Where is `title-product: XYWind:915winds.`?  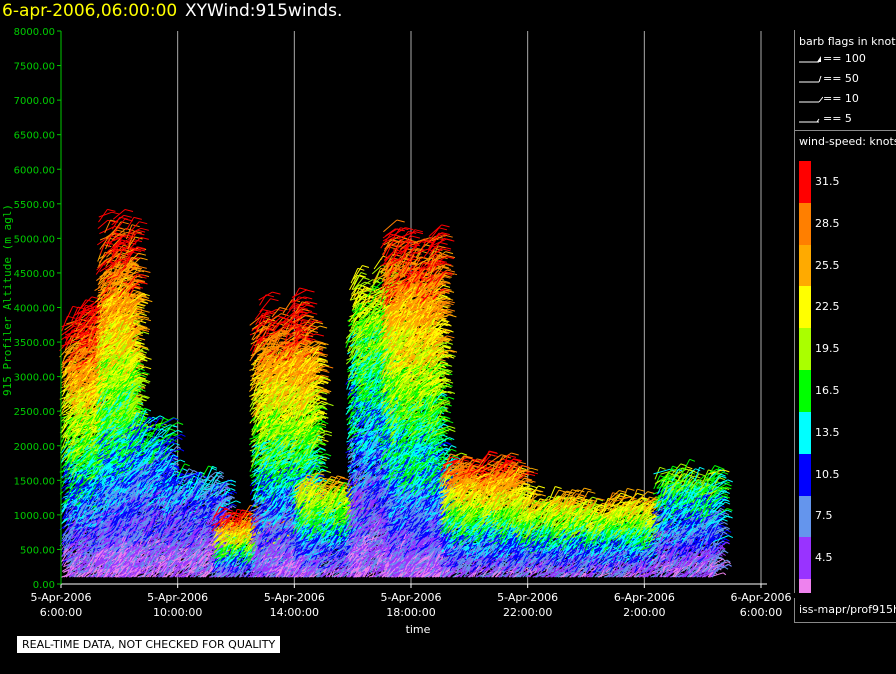
title-product: XYWind:915winds. is located at coordinates (263, 11).